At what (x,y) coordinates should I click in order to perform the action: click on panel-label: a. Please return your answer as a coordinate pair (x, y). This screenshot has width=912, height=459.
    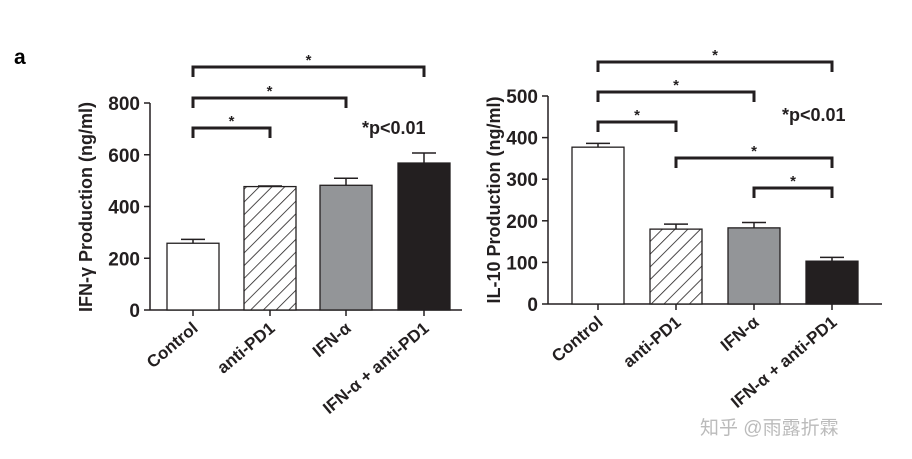
    Looking at the image, I should click on (20, 57).